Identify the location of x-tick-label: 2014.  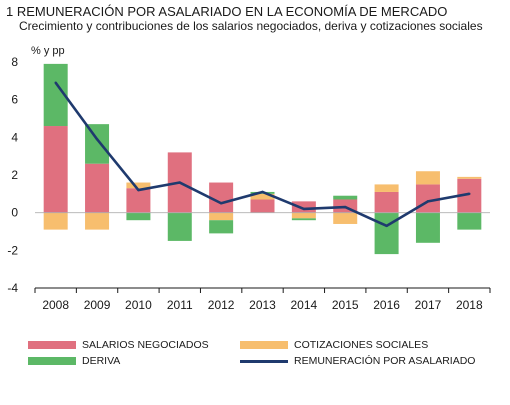
(304, 305).